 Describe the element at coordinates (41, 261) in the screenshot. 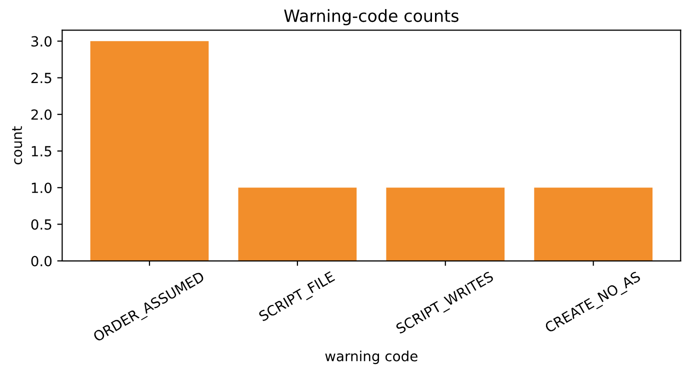

I see `y-tick-label: 0.0` at that location.